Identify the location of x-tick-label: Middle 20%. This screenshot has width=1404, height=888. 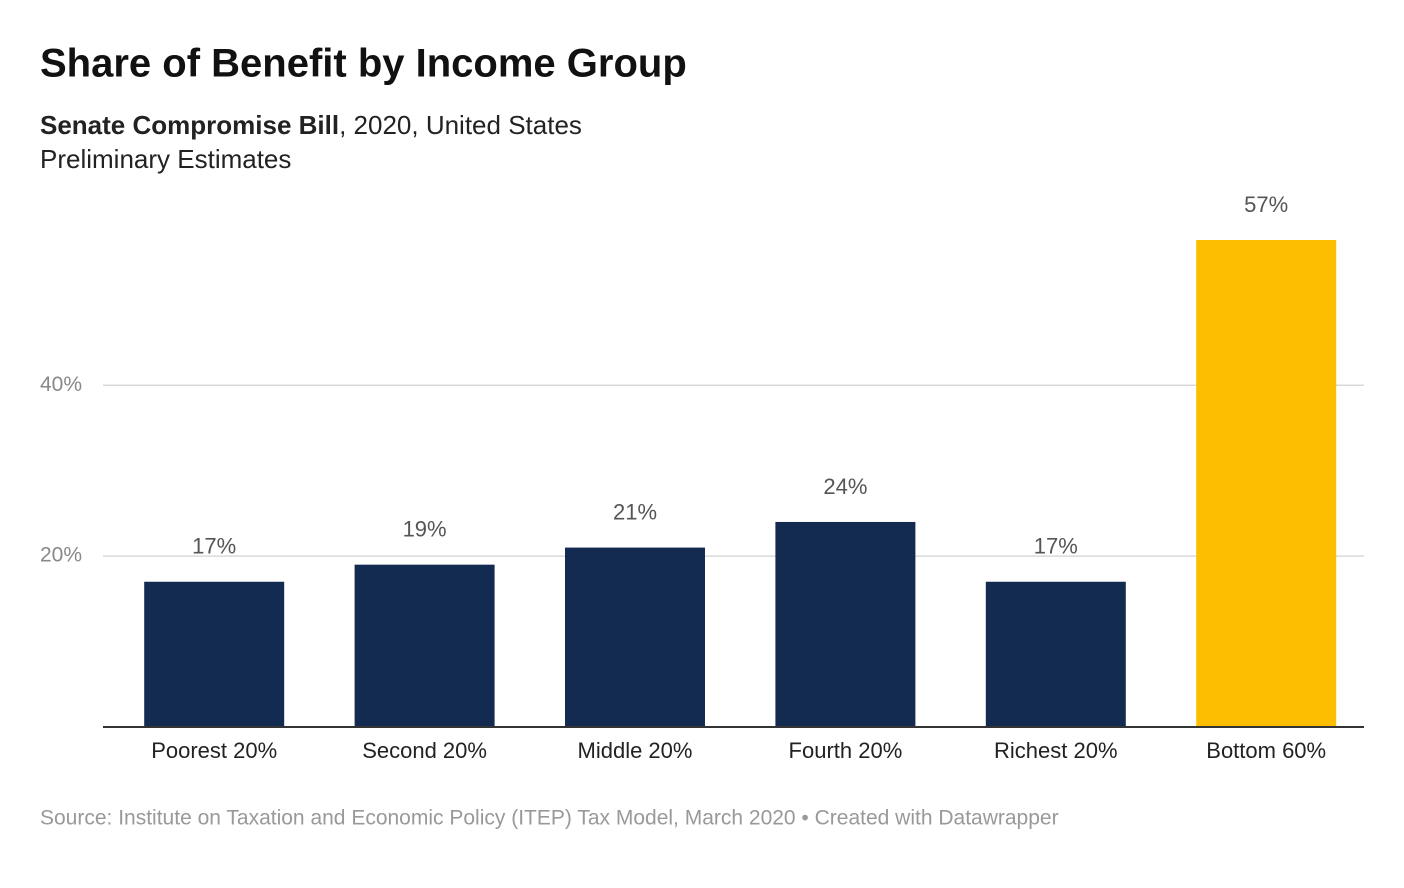
(635, 750).